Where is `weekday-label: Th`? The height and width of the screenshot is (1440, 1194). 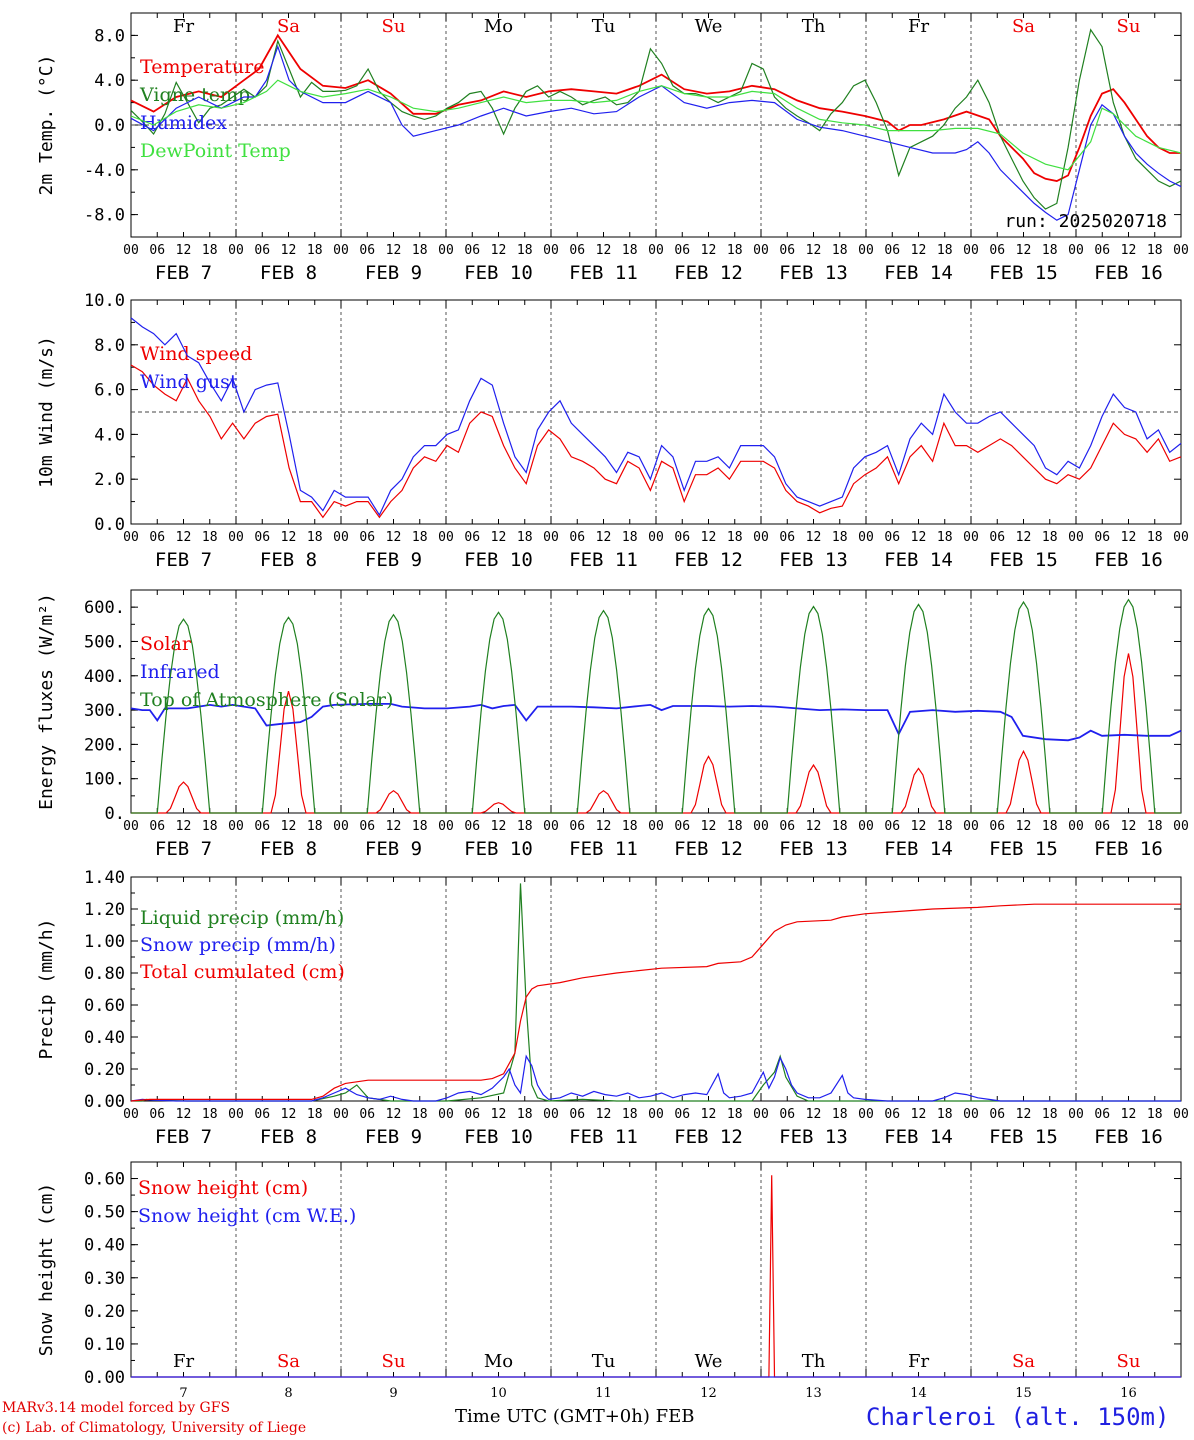
weekday-label: Th is located at coordinates (814, 1361).